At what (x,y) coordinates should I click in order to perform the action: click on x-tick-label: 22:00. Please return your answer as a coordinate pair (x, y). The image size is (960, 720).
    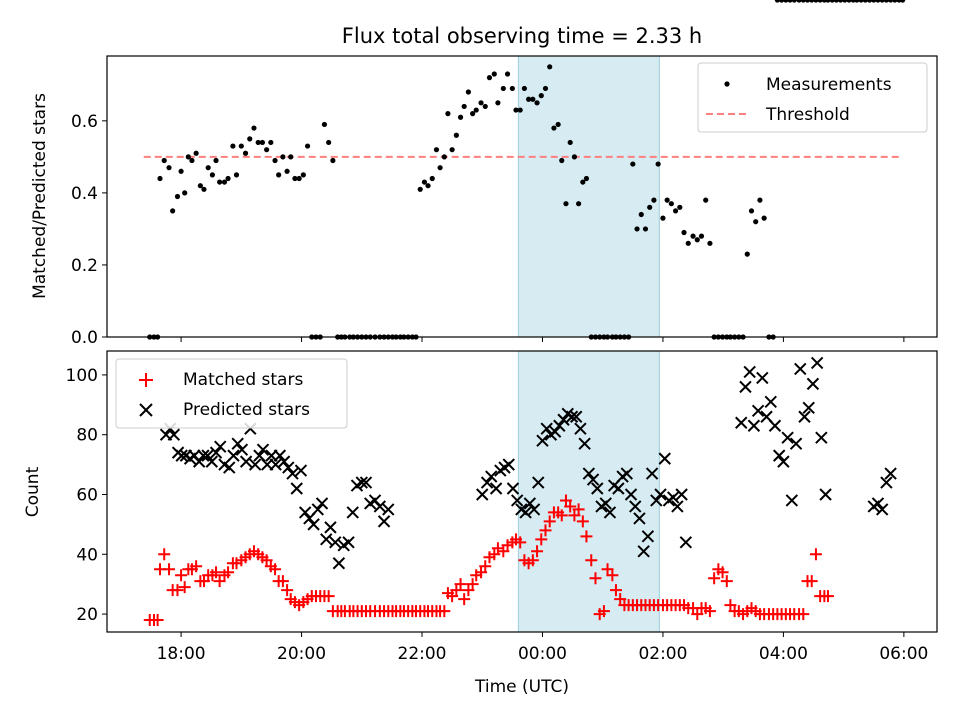
    Looking at the image, I should click on (422, 654).